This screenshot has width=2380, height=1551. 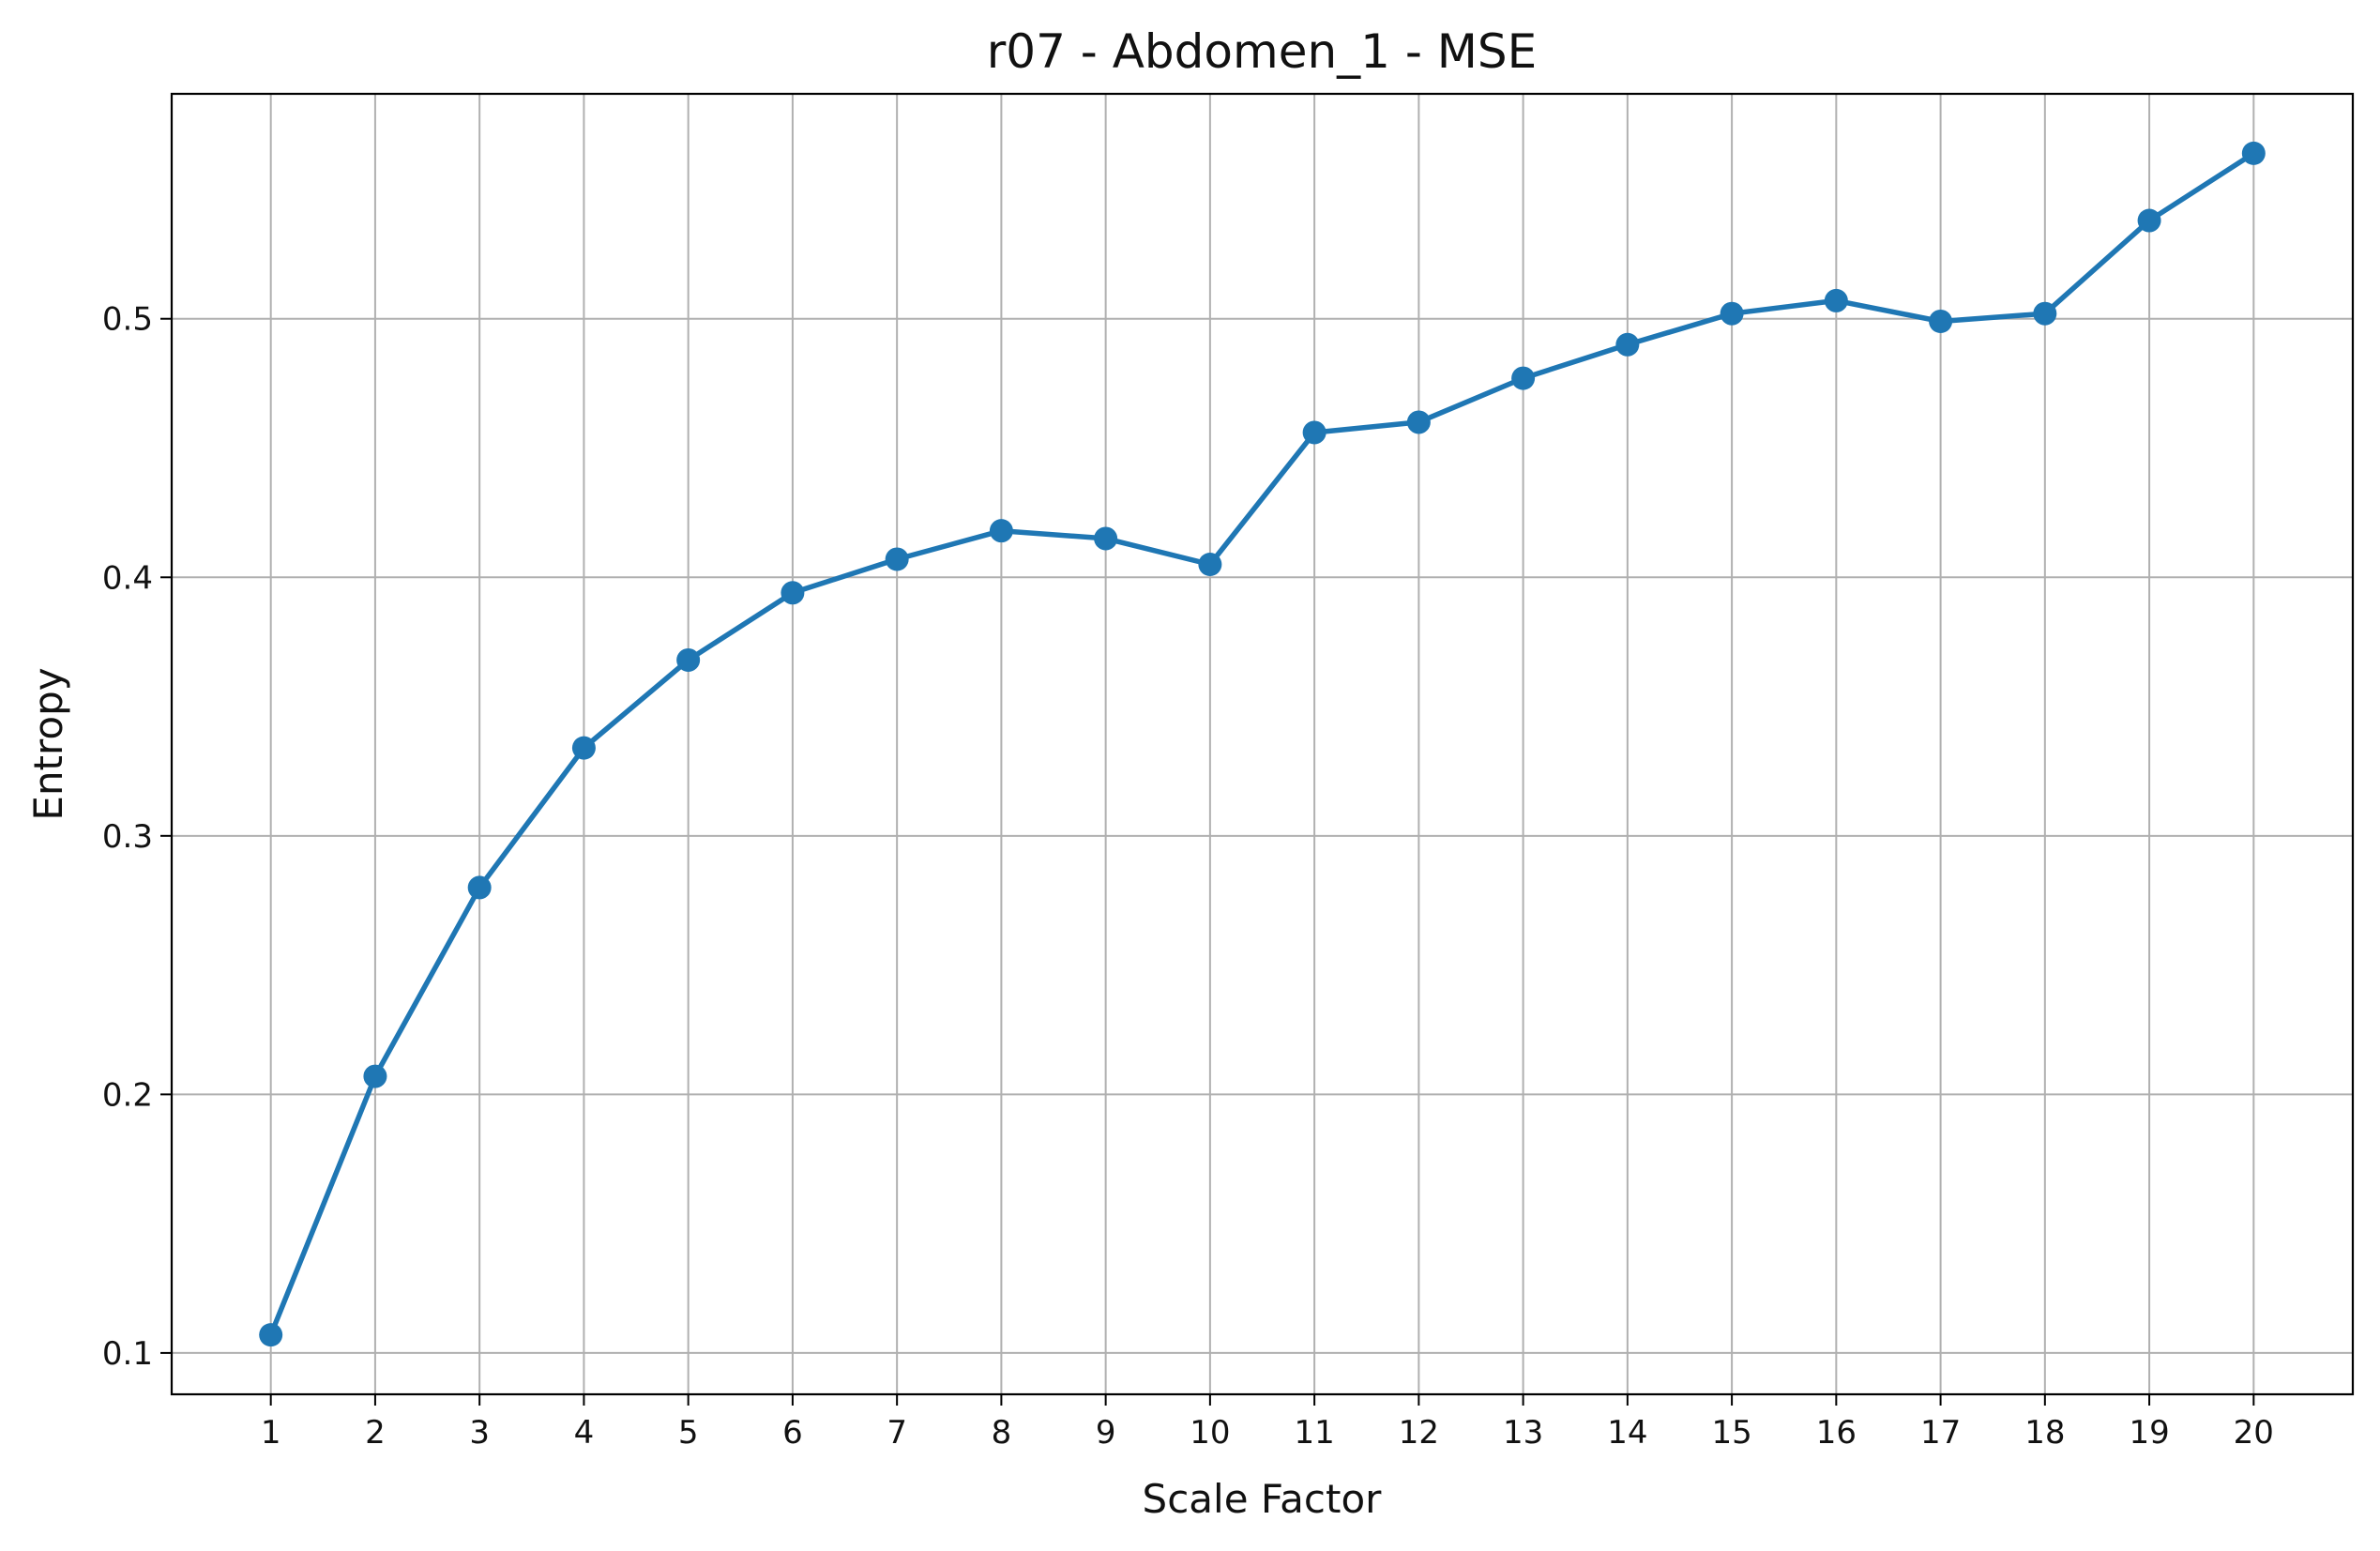 What do you see at coordinates (1836, 1433) in the screenshot?
I see `x-tick-label: 16` at bounding box center [1836, 1433].